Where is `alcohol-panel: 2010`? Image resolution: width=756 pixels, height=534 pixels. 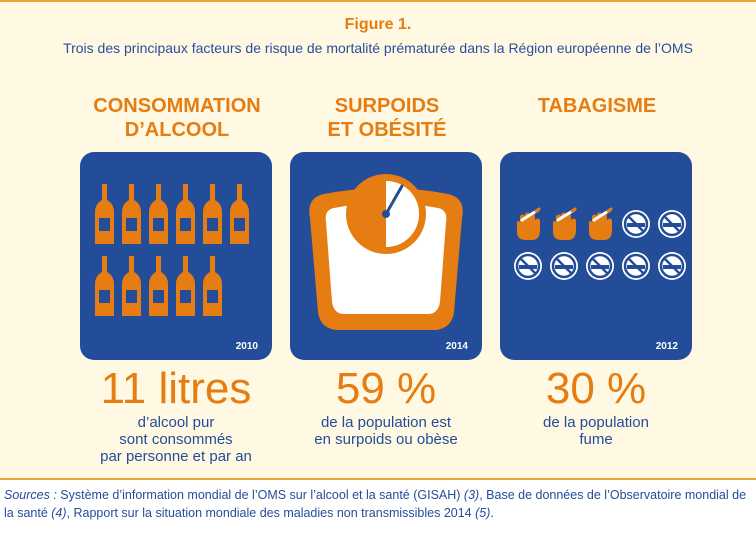
alcohol-panel: 2010 is located at coordinates (176, 256).